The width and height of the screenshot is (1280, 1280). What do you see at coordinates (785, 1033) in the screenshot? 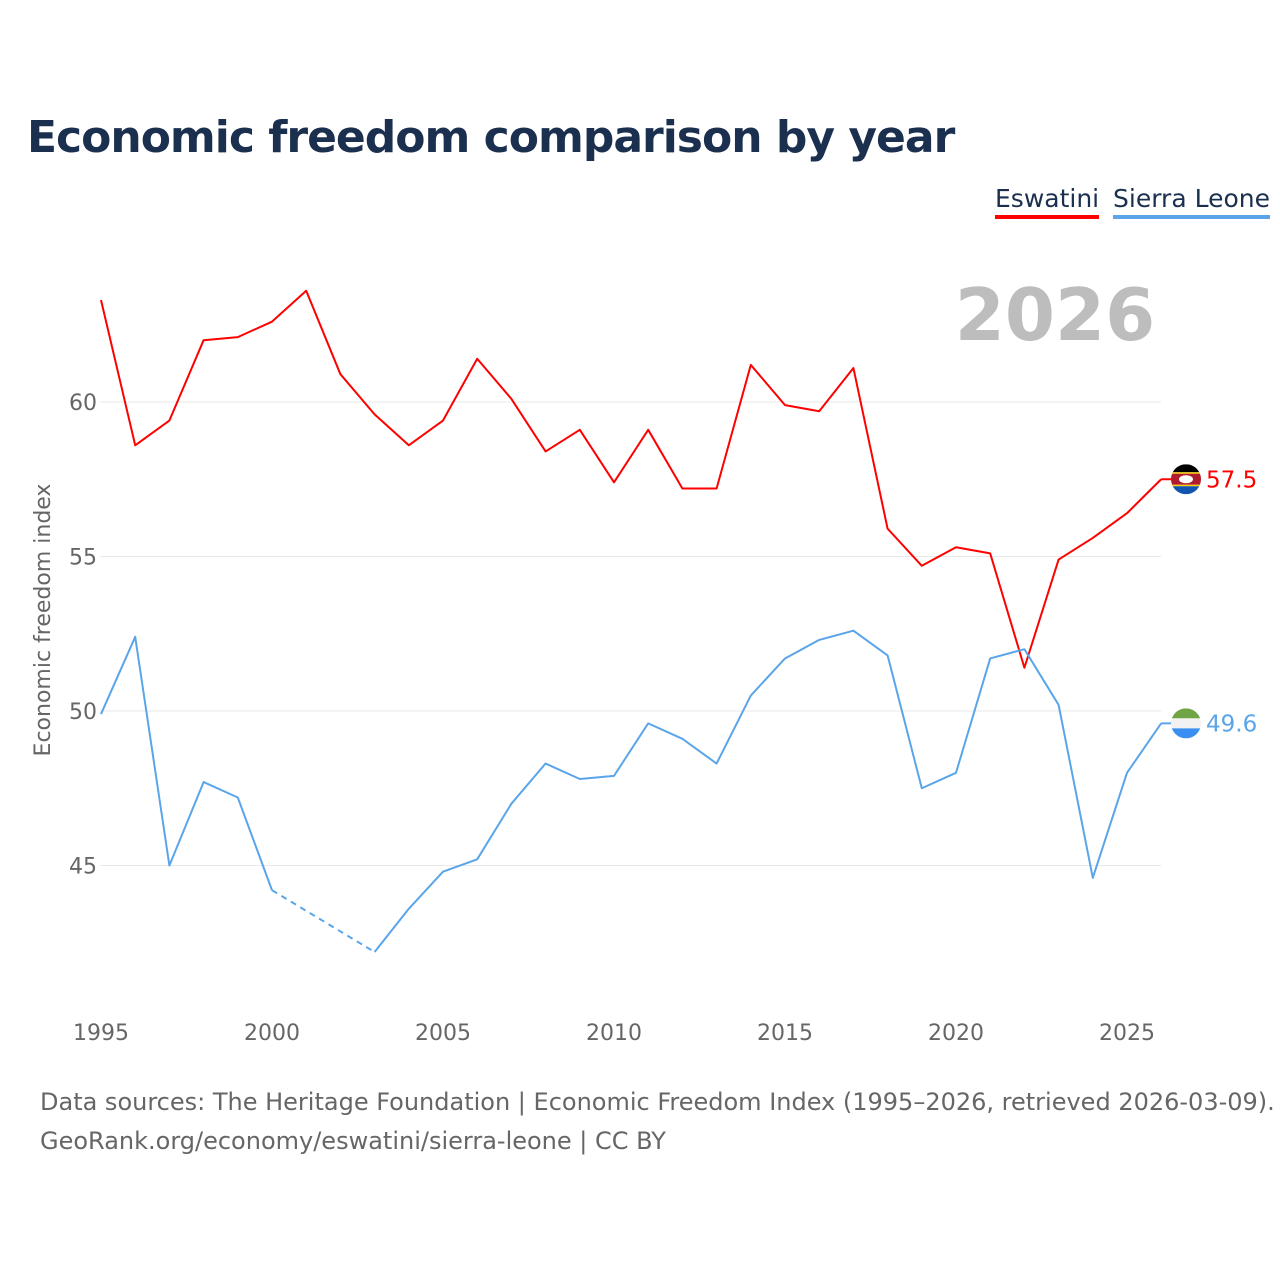
I see `x-tick-label: 2015` at bounding box center [785, 1033].